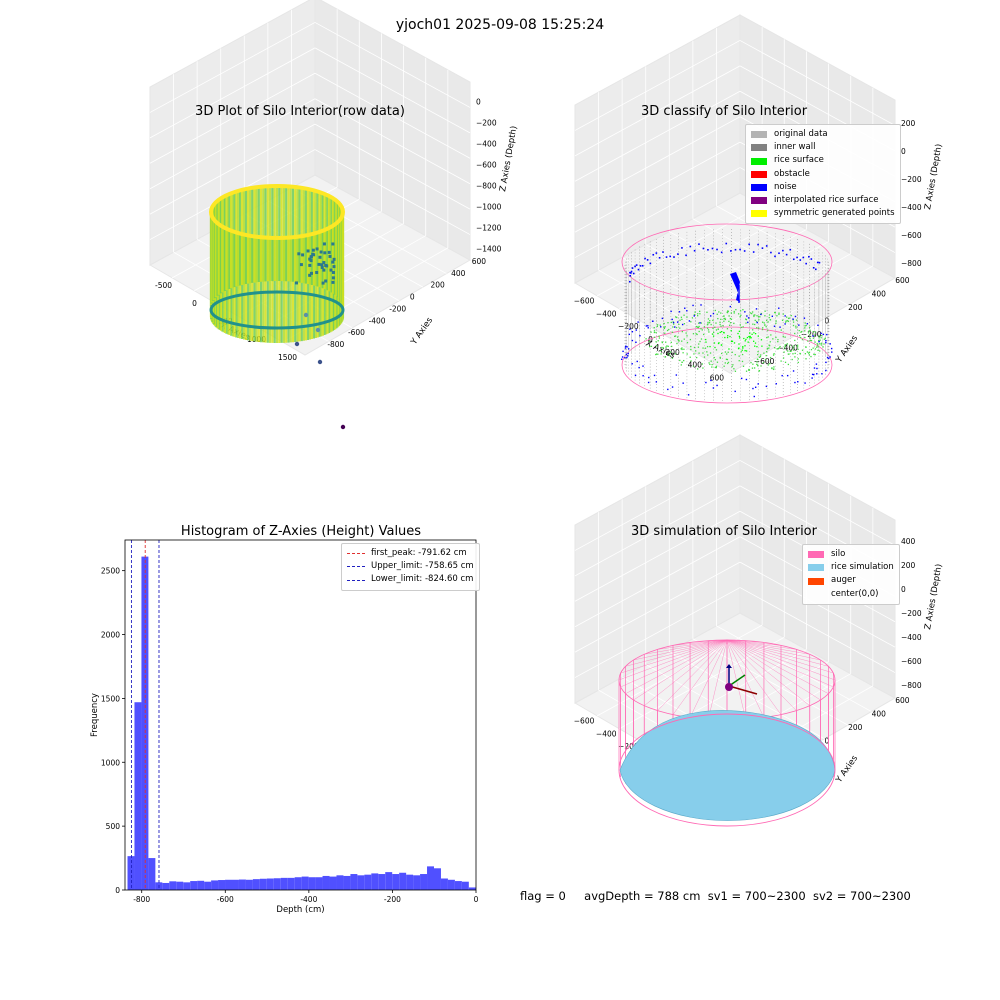 Image resolution: width=1000 pixels, height=1000 pixels. What do you see at coordinates (823, 213) in the screenshot?
I see `legend-entry-symmetric-generated-points: symmetric generated points` at bounding box center [823, 213].